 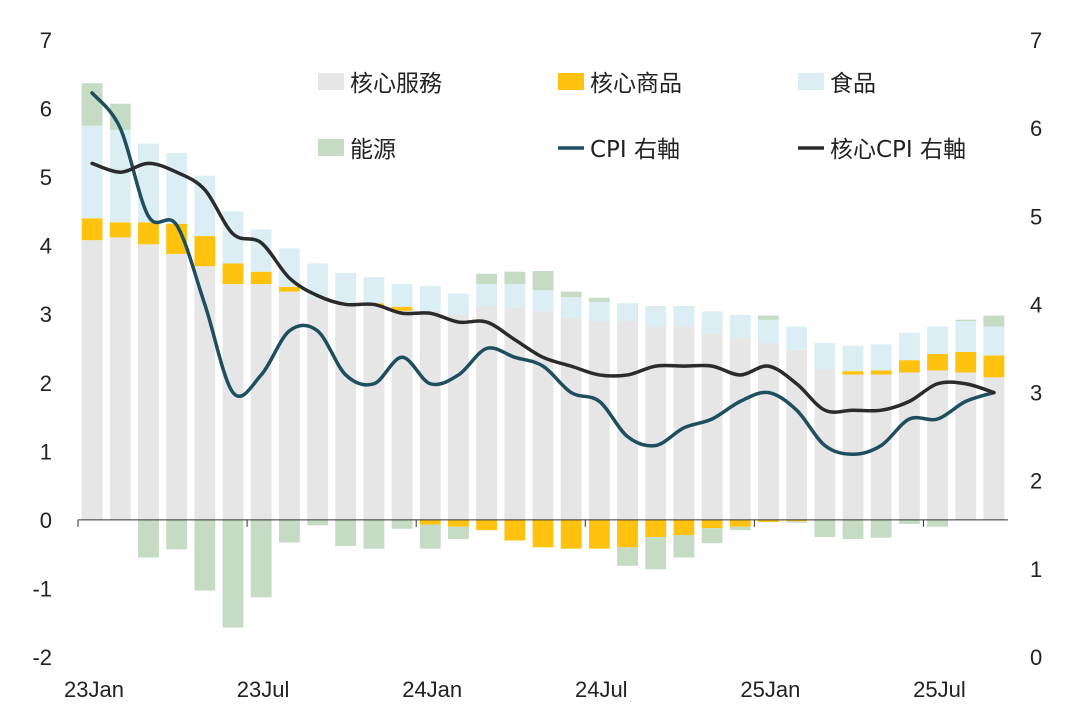 What do you see at coordinates (1036, 304) in the screenshot?
I see `y-right-tick-label-3: 4` at bounding box center [1036, 304].